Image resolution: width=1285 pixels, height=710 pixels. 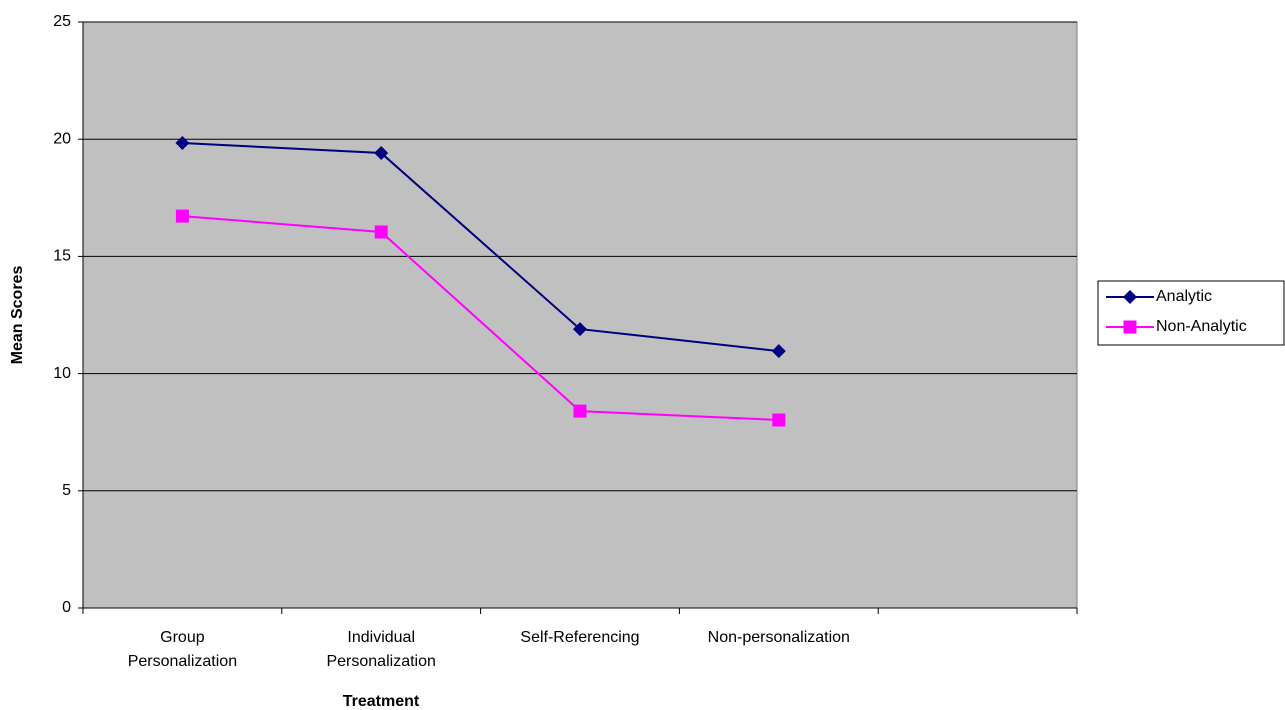 I want to click on y-tick-label: 10, so click(x=62, y=373).